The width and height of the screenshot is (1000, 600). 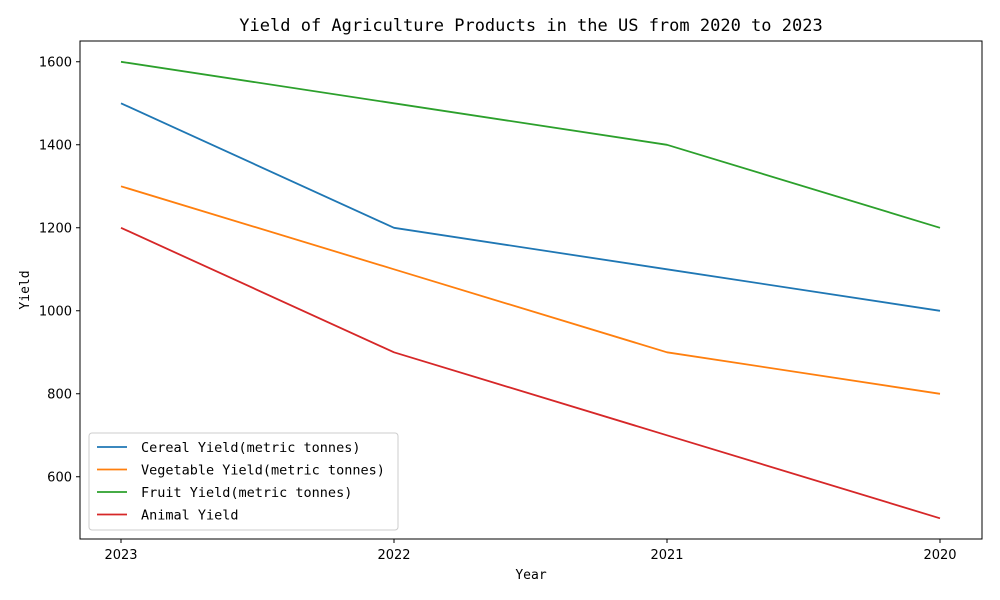 What do you see at coordinates (25, 289) in the screenshot?
I see `y-axis-label: Yield` at bounding box center [25, 289].